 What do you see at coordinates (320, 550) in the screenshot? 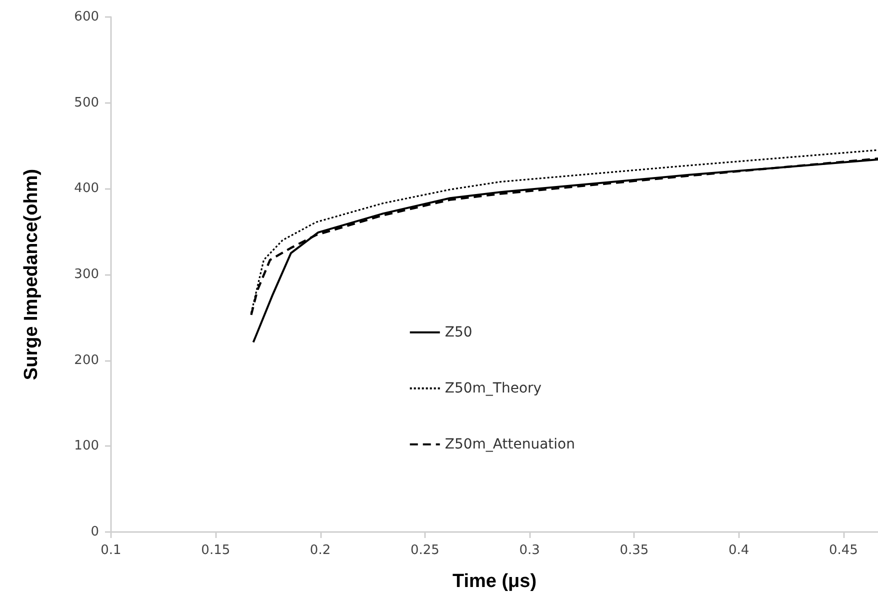
I see `x-tick-label: 0.2` at bounding box center [320, 550].